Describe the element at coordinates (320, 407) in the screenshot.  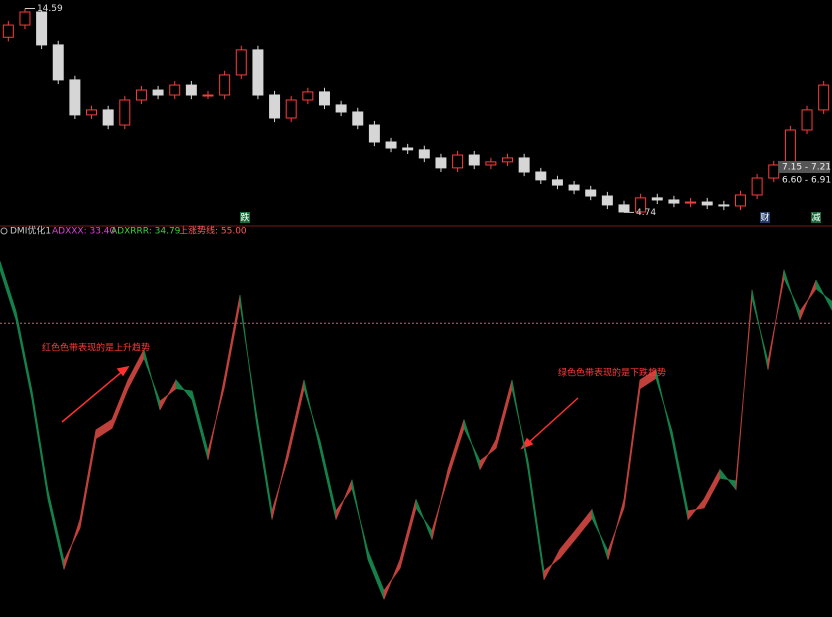
I see `arrows` at that location.